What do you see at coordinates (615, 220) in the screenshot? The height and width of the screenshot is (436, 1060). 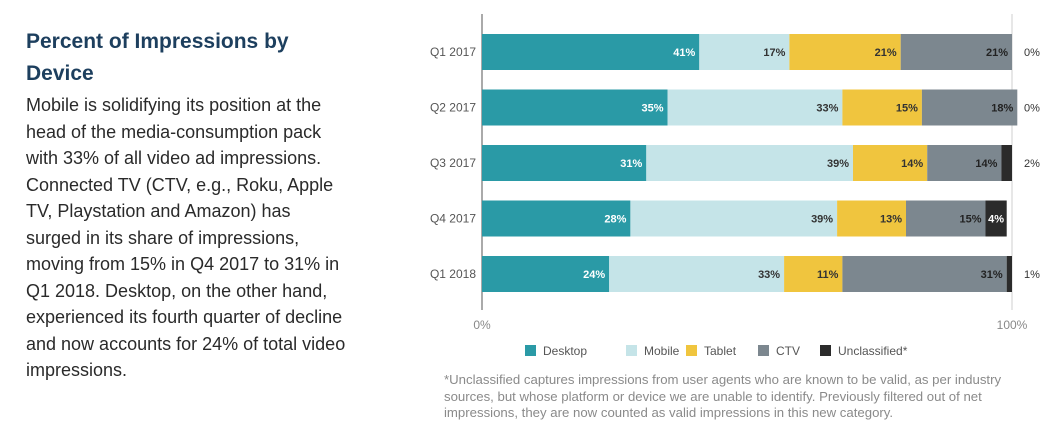 I see `data-label: 28%` at bounding box center [615, 220].